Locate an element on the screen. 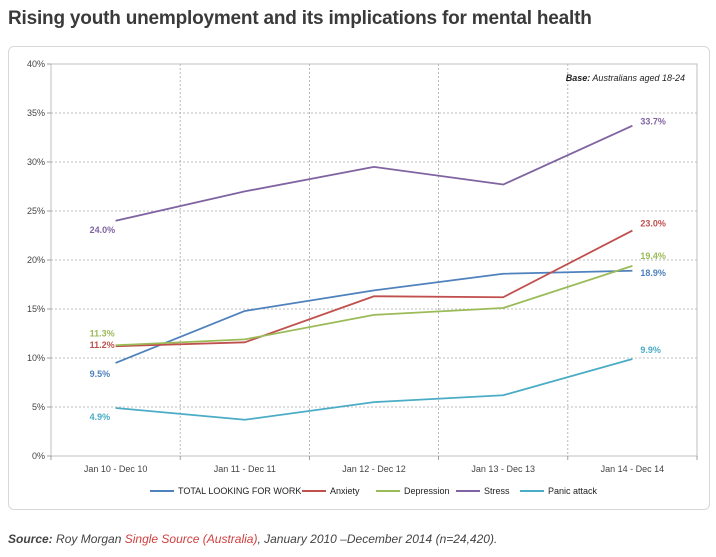 The width and height of the screenshot is (716, 557). legend-item: TOTAL LOOKING FOR WORK is located at coordinates (225, 491).